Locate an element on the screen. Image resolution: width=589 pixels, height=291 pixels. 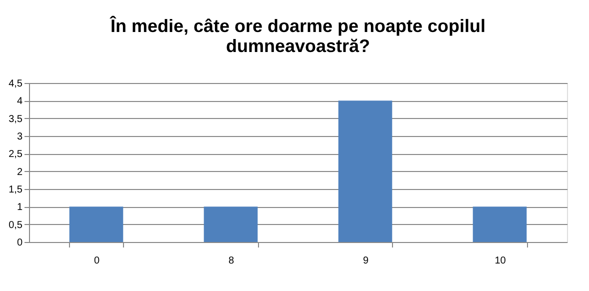
y-tick-label: 0 is located at coordinates (19, 243).